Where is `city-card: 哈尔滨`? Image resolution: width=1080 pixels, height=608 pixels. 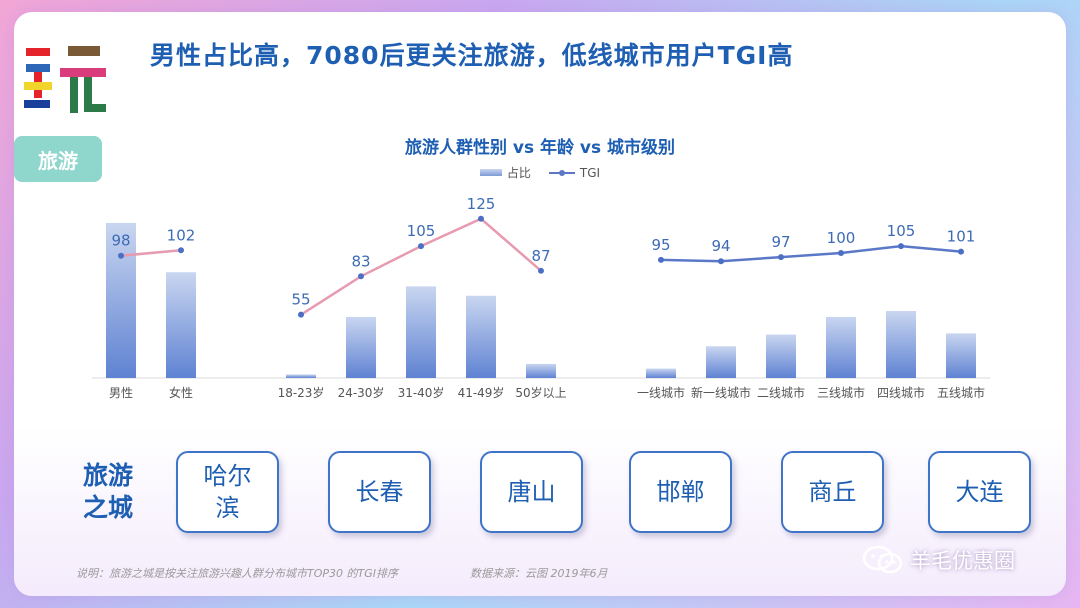 city-card: 哈尔滨 is located at coordinates (227, 492).